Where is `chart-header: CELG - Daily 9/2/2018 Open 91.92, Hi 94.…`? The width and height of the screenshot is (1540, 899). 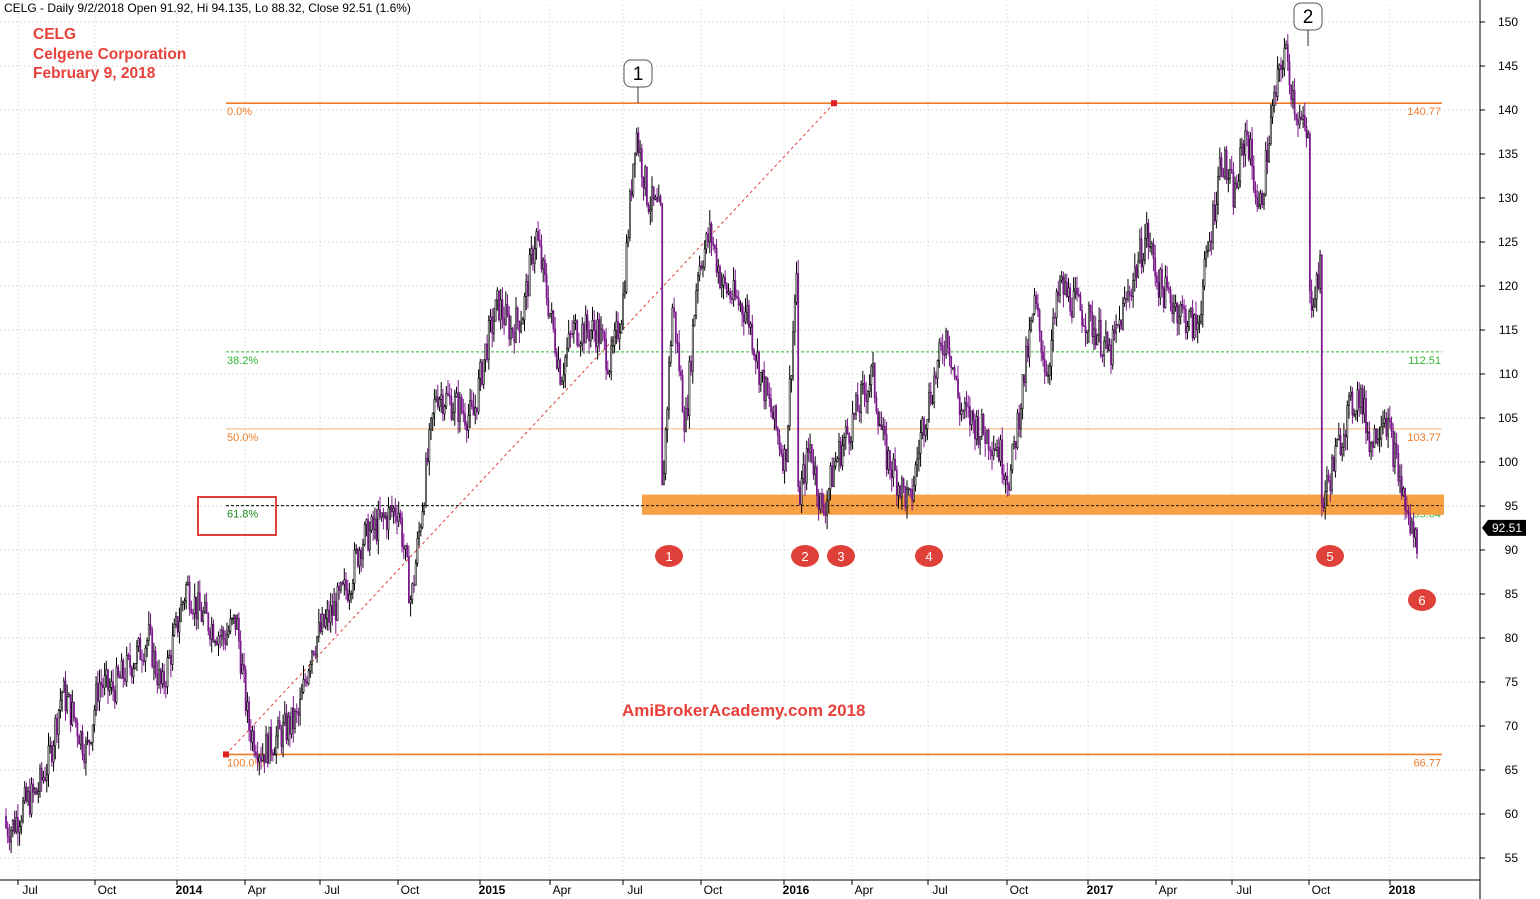
chart-header: CELG - Daily 9/2/2018 Open 91.92, Hi 94.… is located at coordinates (207, 8).